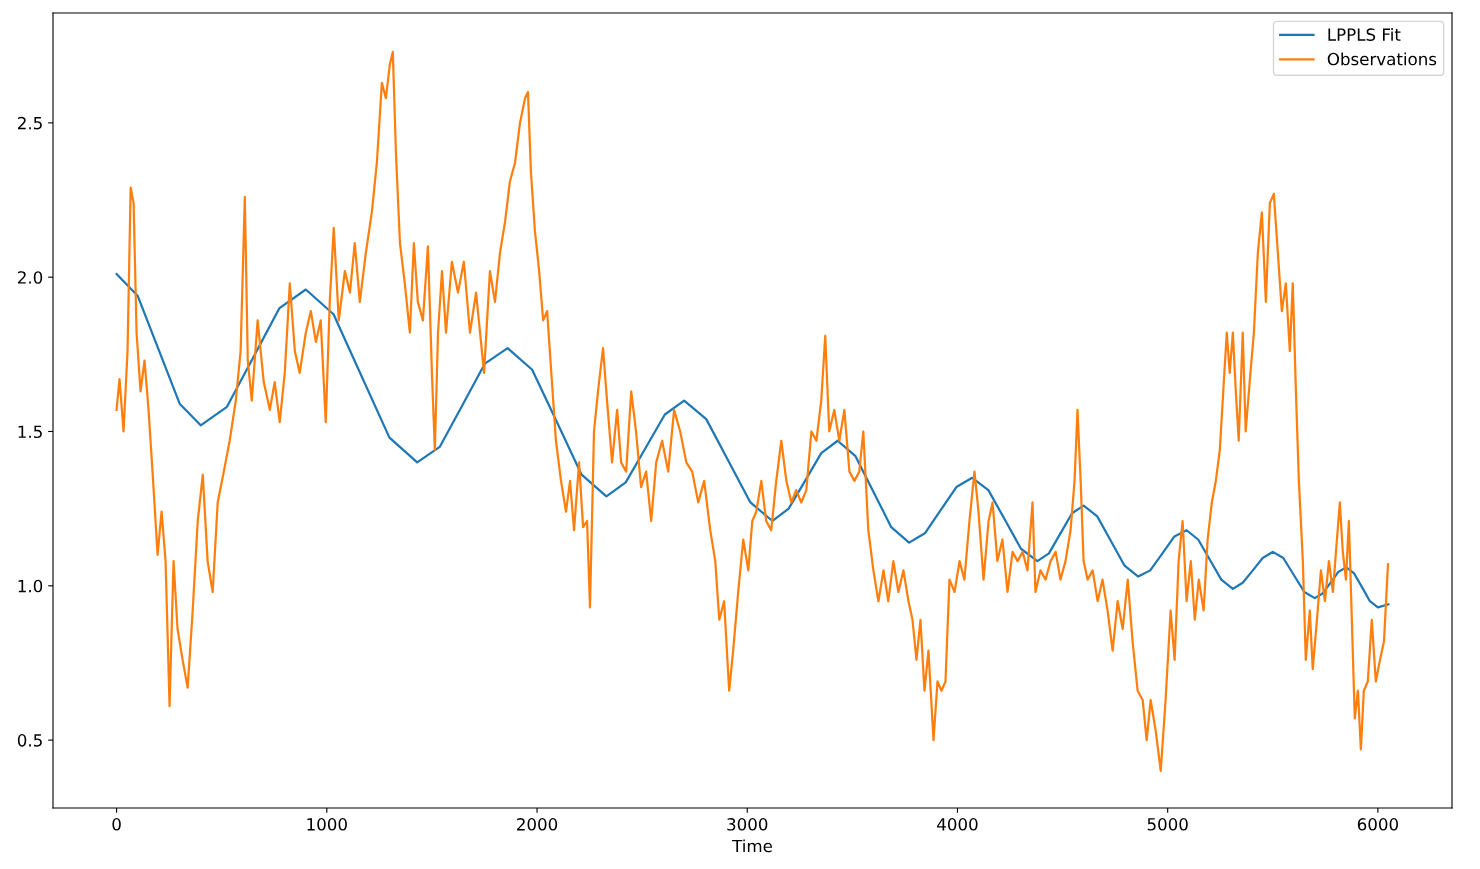  I want to click on y-tick-label: 2.5, so click(29, 123).